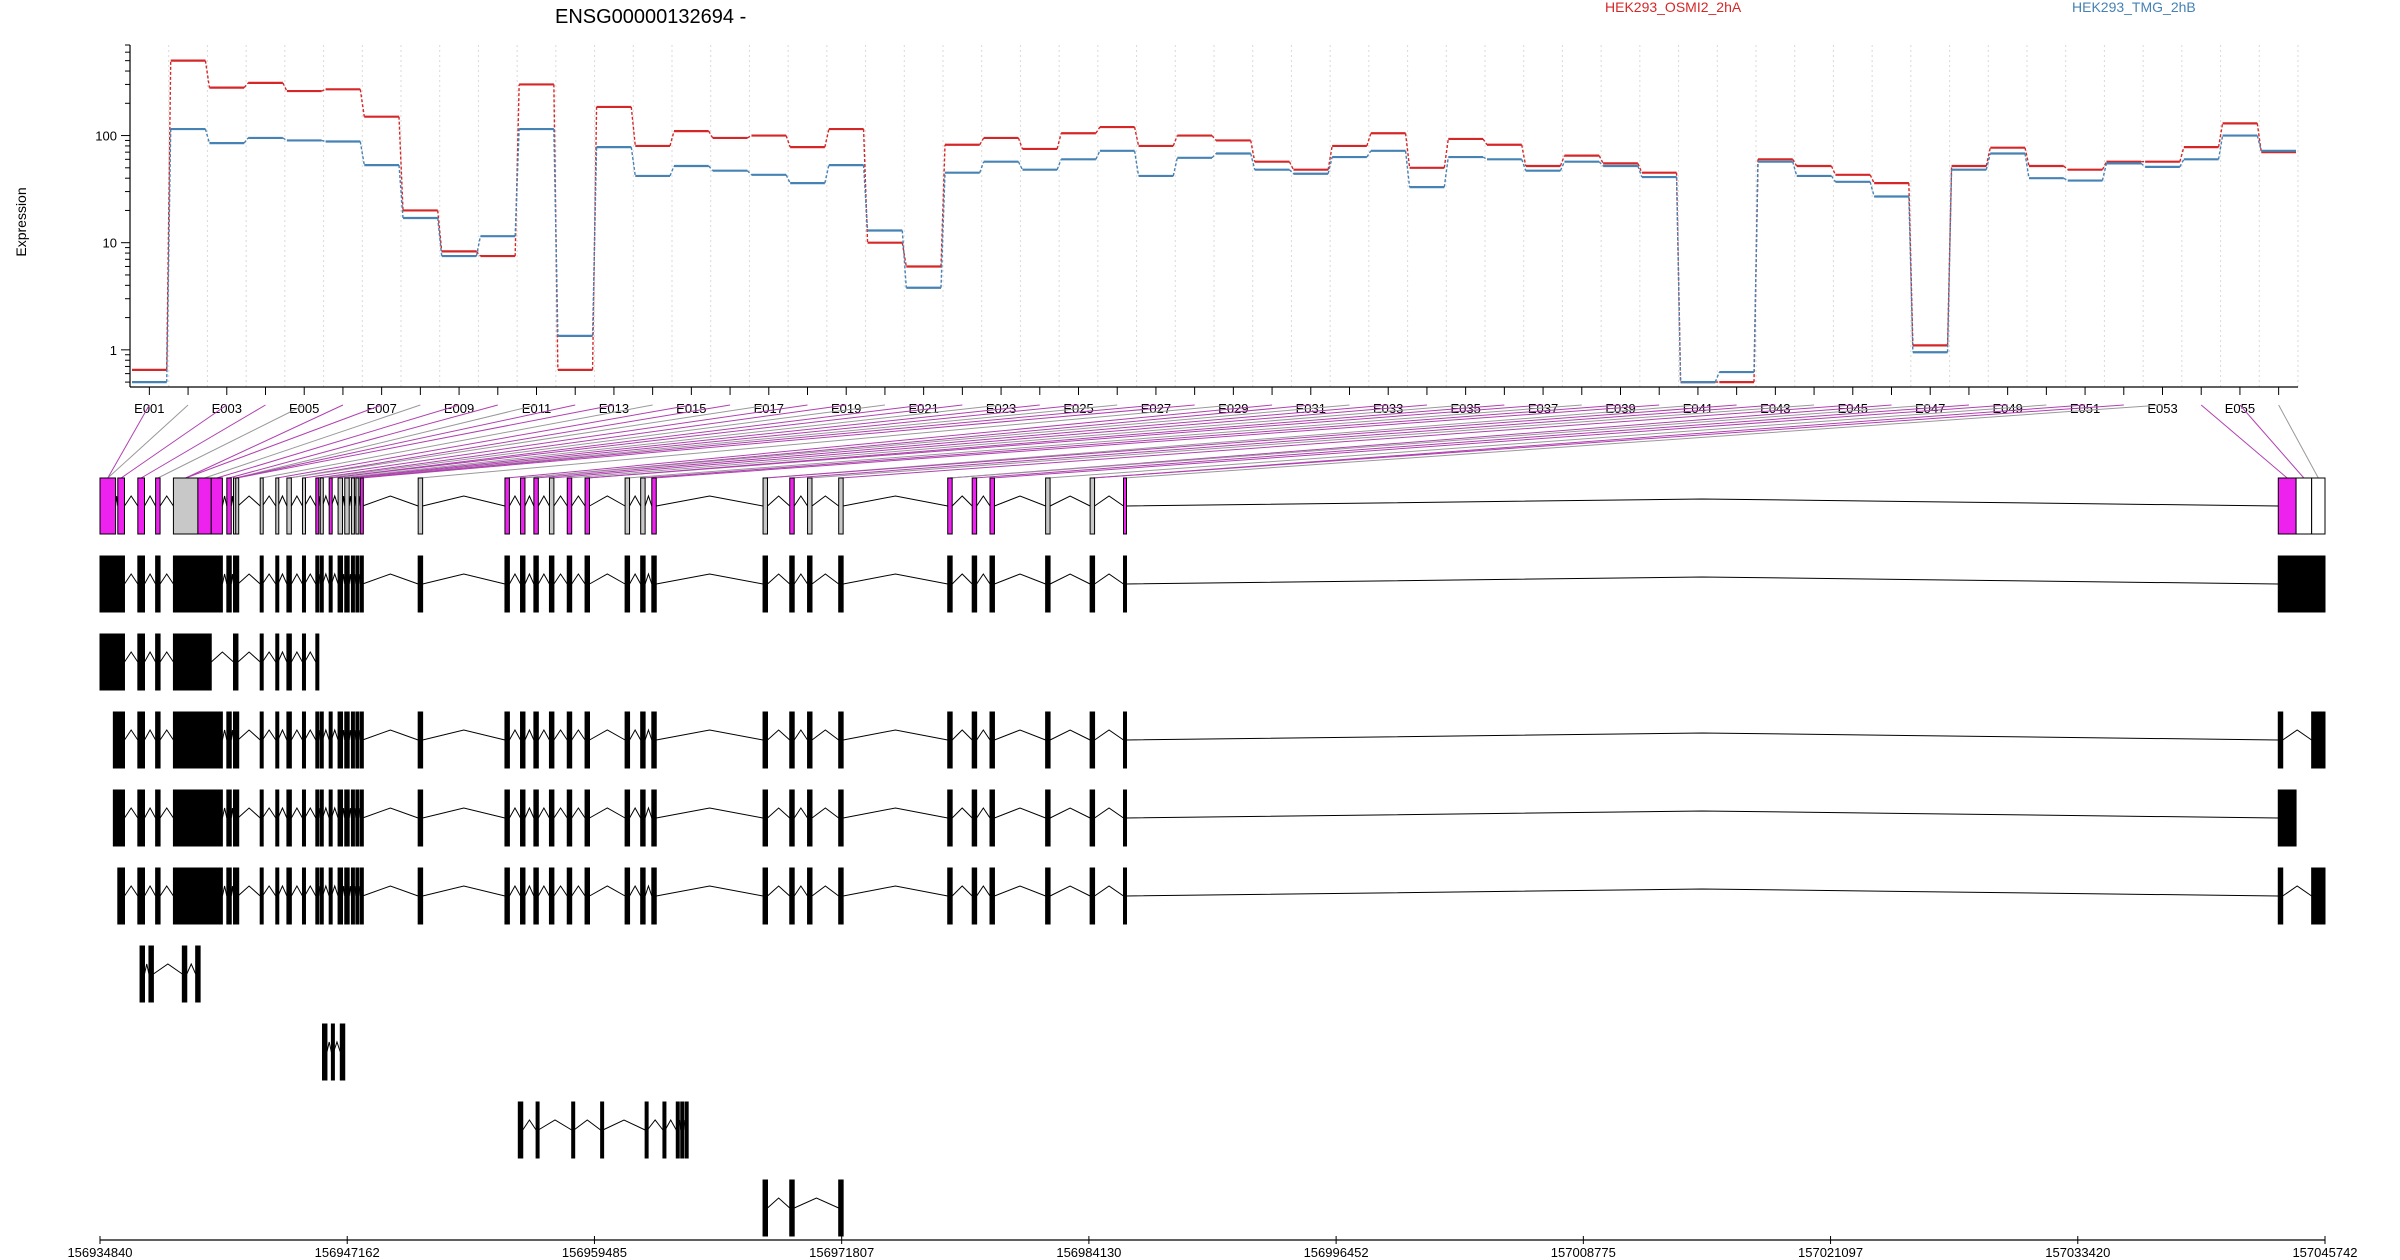 The height and width of the screenshot is (1260, 2400). What do you see at coordinates (2085, 408) in the screenshot?
I see `x-tick-label: E051` at bounding box center [2085, 408].